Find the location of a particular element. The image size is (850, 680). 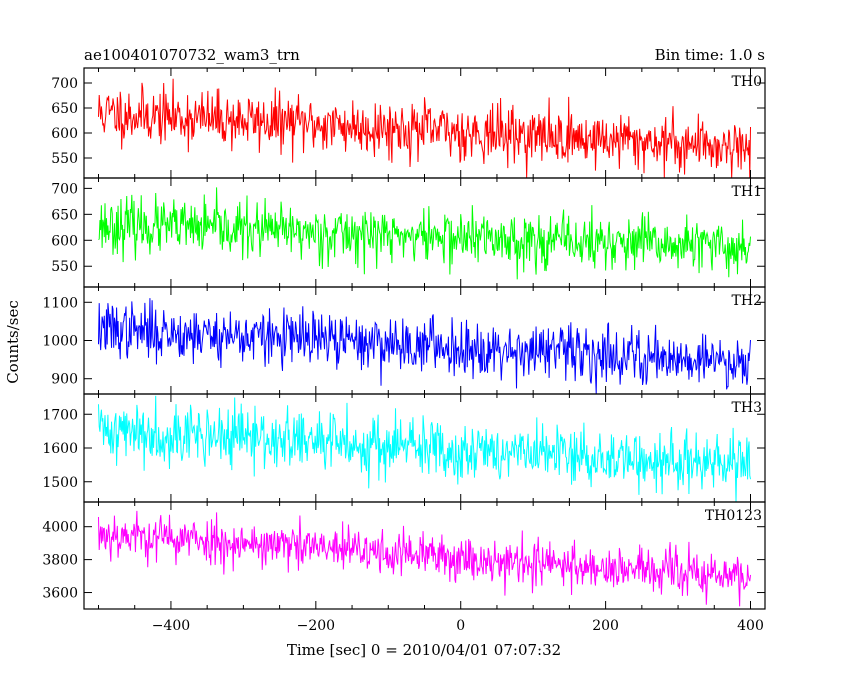

panel-th0: 550 600 650 700 TH0 is located at coordinates (408, 123).